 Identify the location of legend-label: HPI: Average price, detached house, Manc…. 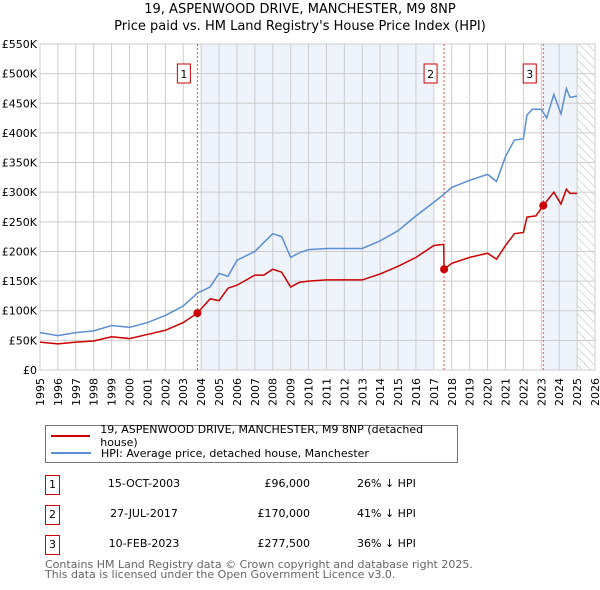
(235, 453).